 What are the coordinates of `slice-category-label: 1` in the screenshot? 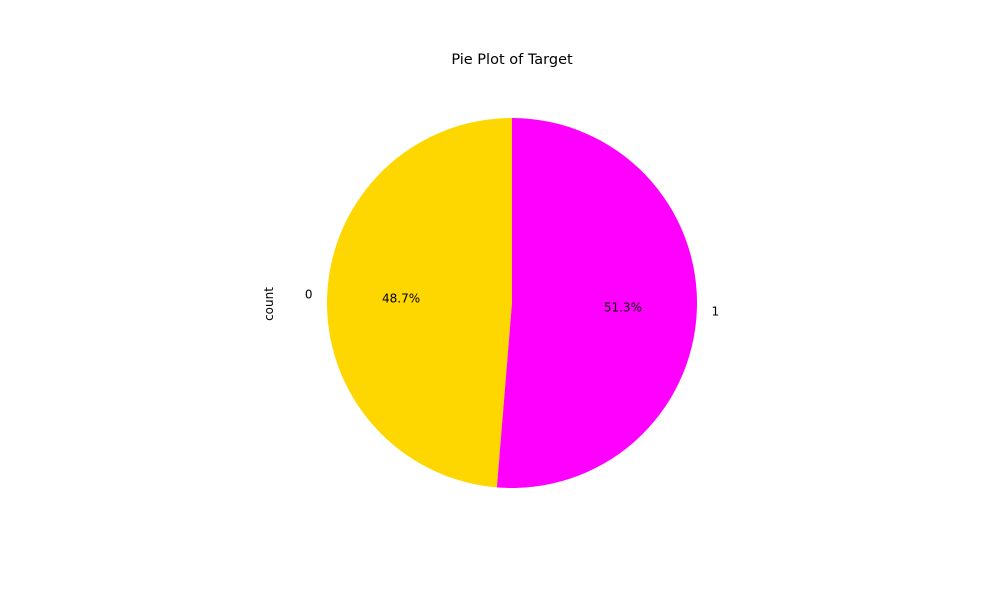 It's located at (716, 311).